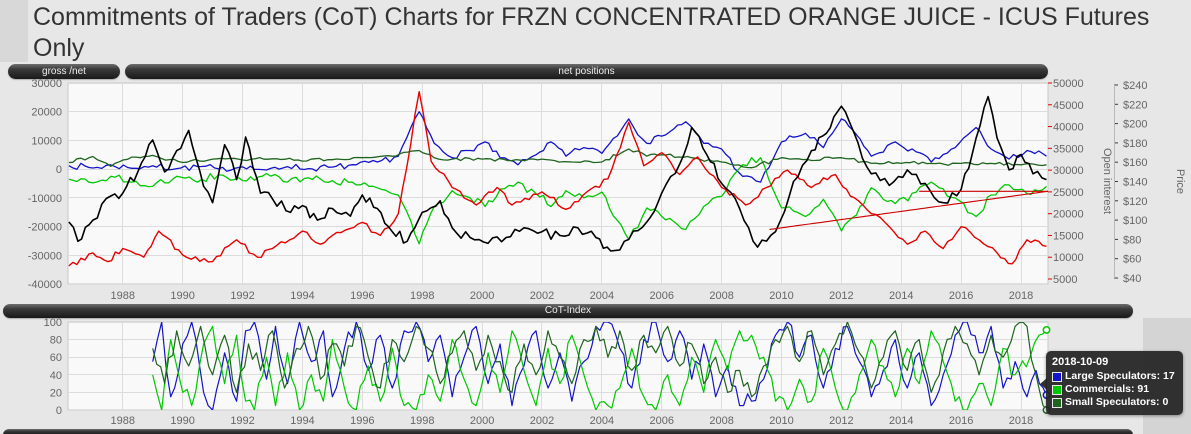  I want to click on tooltip-row-large-speculators: Large Speculators: 17, so click(1113, 376).